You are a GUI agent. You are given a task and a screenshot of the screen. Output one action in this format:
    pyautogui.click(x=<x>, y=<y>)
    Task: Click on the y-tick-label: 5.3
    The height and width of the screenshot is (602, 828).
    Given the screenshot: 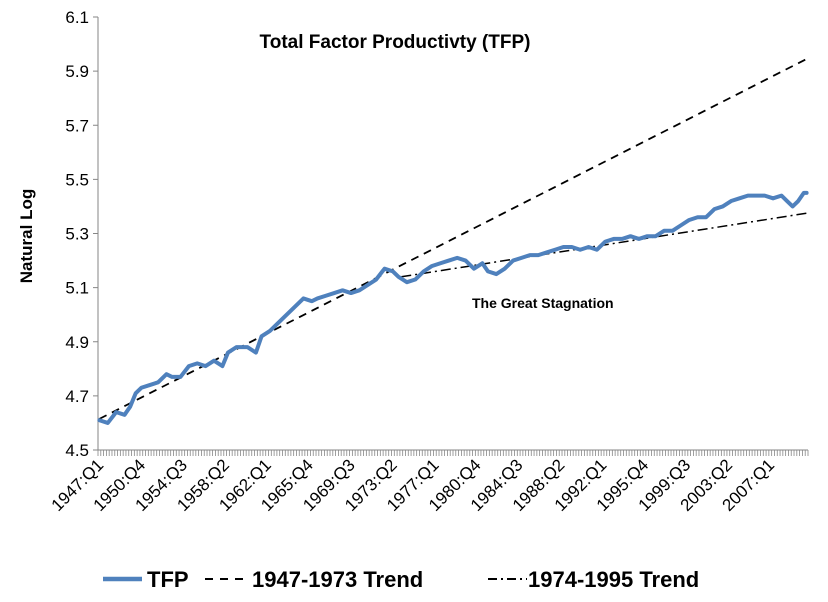 What is the action you would take?
    pyautogui.click(x=77, y=234)
    